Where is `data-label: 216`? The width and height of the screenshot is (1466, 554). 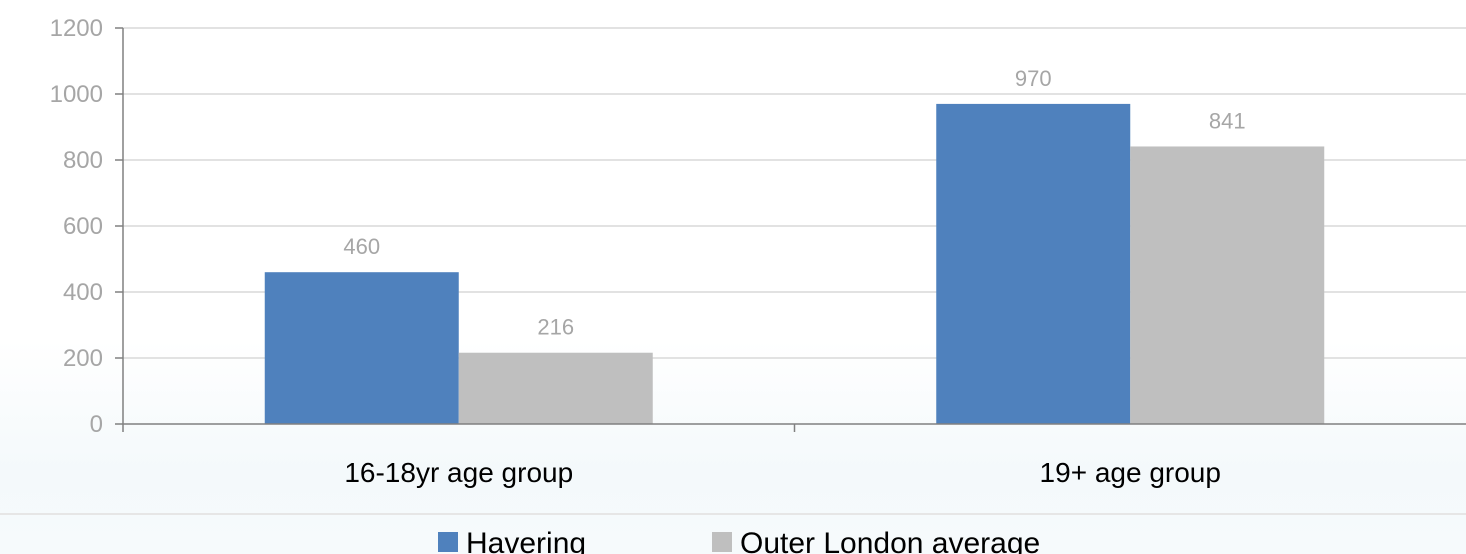 data-label: 216 is located at coordinates (555, 327).